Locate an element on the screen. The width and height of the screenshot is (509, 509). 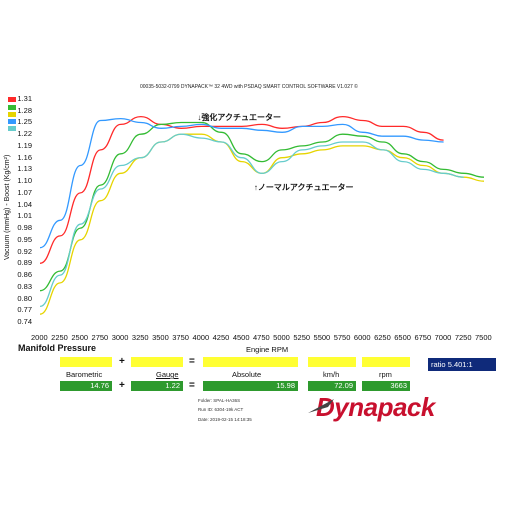
y-tick-label: 1.13 is located at coordinates (24, 169).